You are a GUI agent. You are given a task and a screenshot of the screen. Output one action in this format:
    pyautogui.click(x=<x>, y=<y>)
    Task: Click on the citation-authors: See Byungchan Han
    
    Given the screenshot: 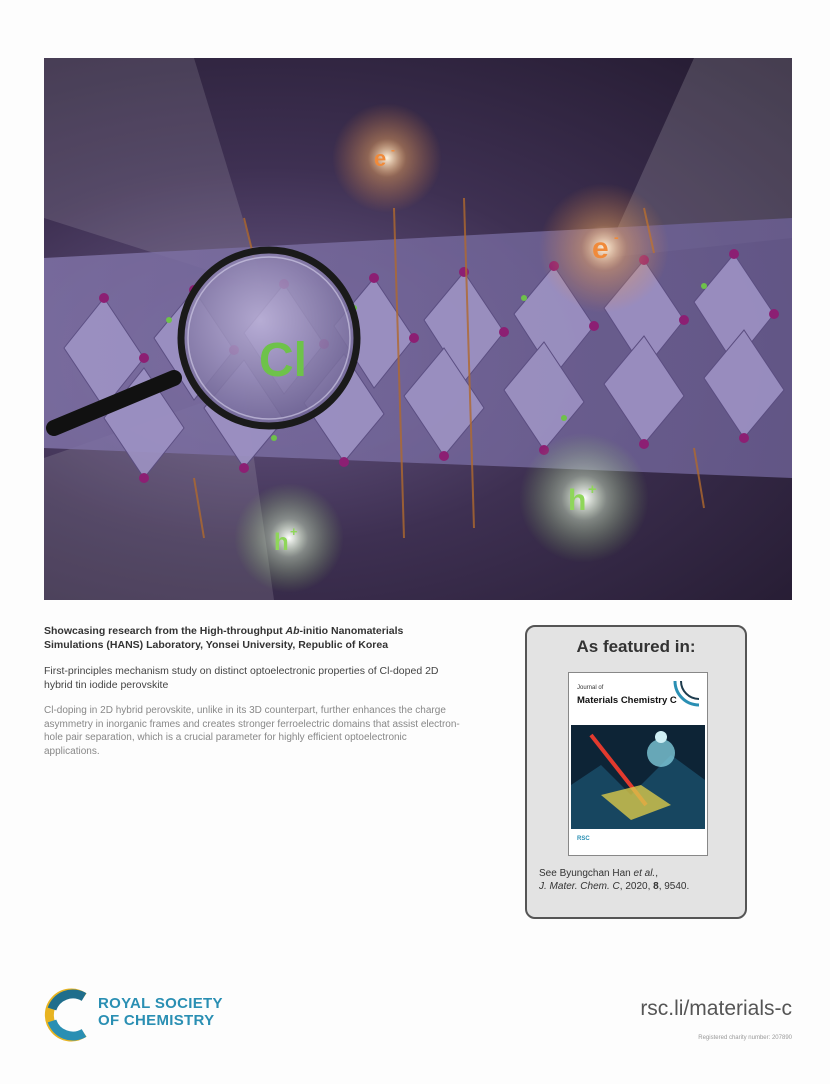 What is the action you would take?
    pyautogui.click(x=586, y=873)
    